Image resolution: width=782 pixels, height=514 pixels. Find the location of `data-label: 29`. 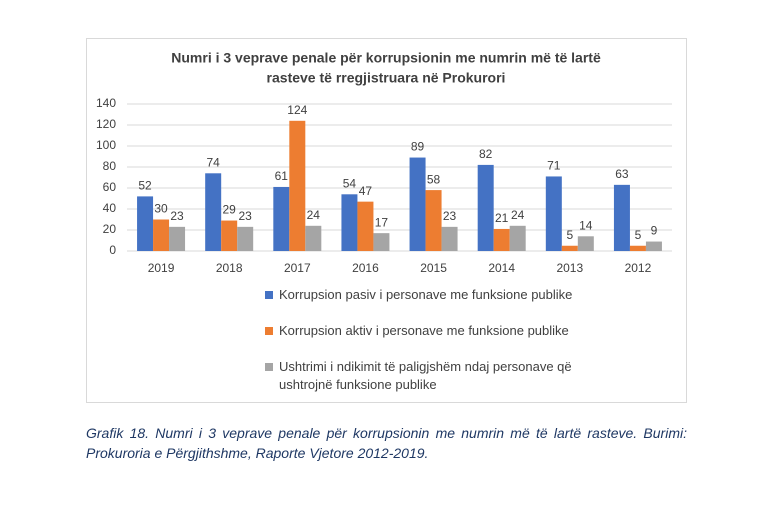

data-label: 29 is located at coordinates (230, 210).